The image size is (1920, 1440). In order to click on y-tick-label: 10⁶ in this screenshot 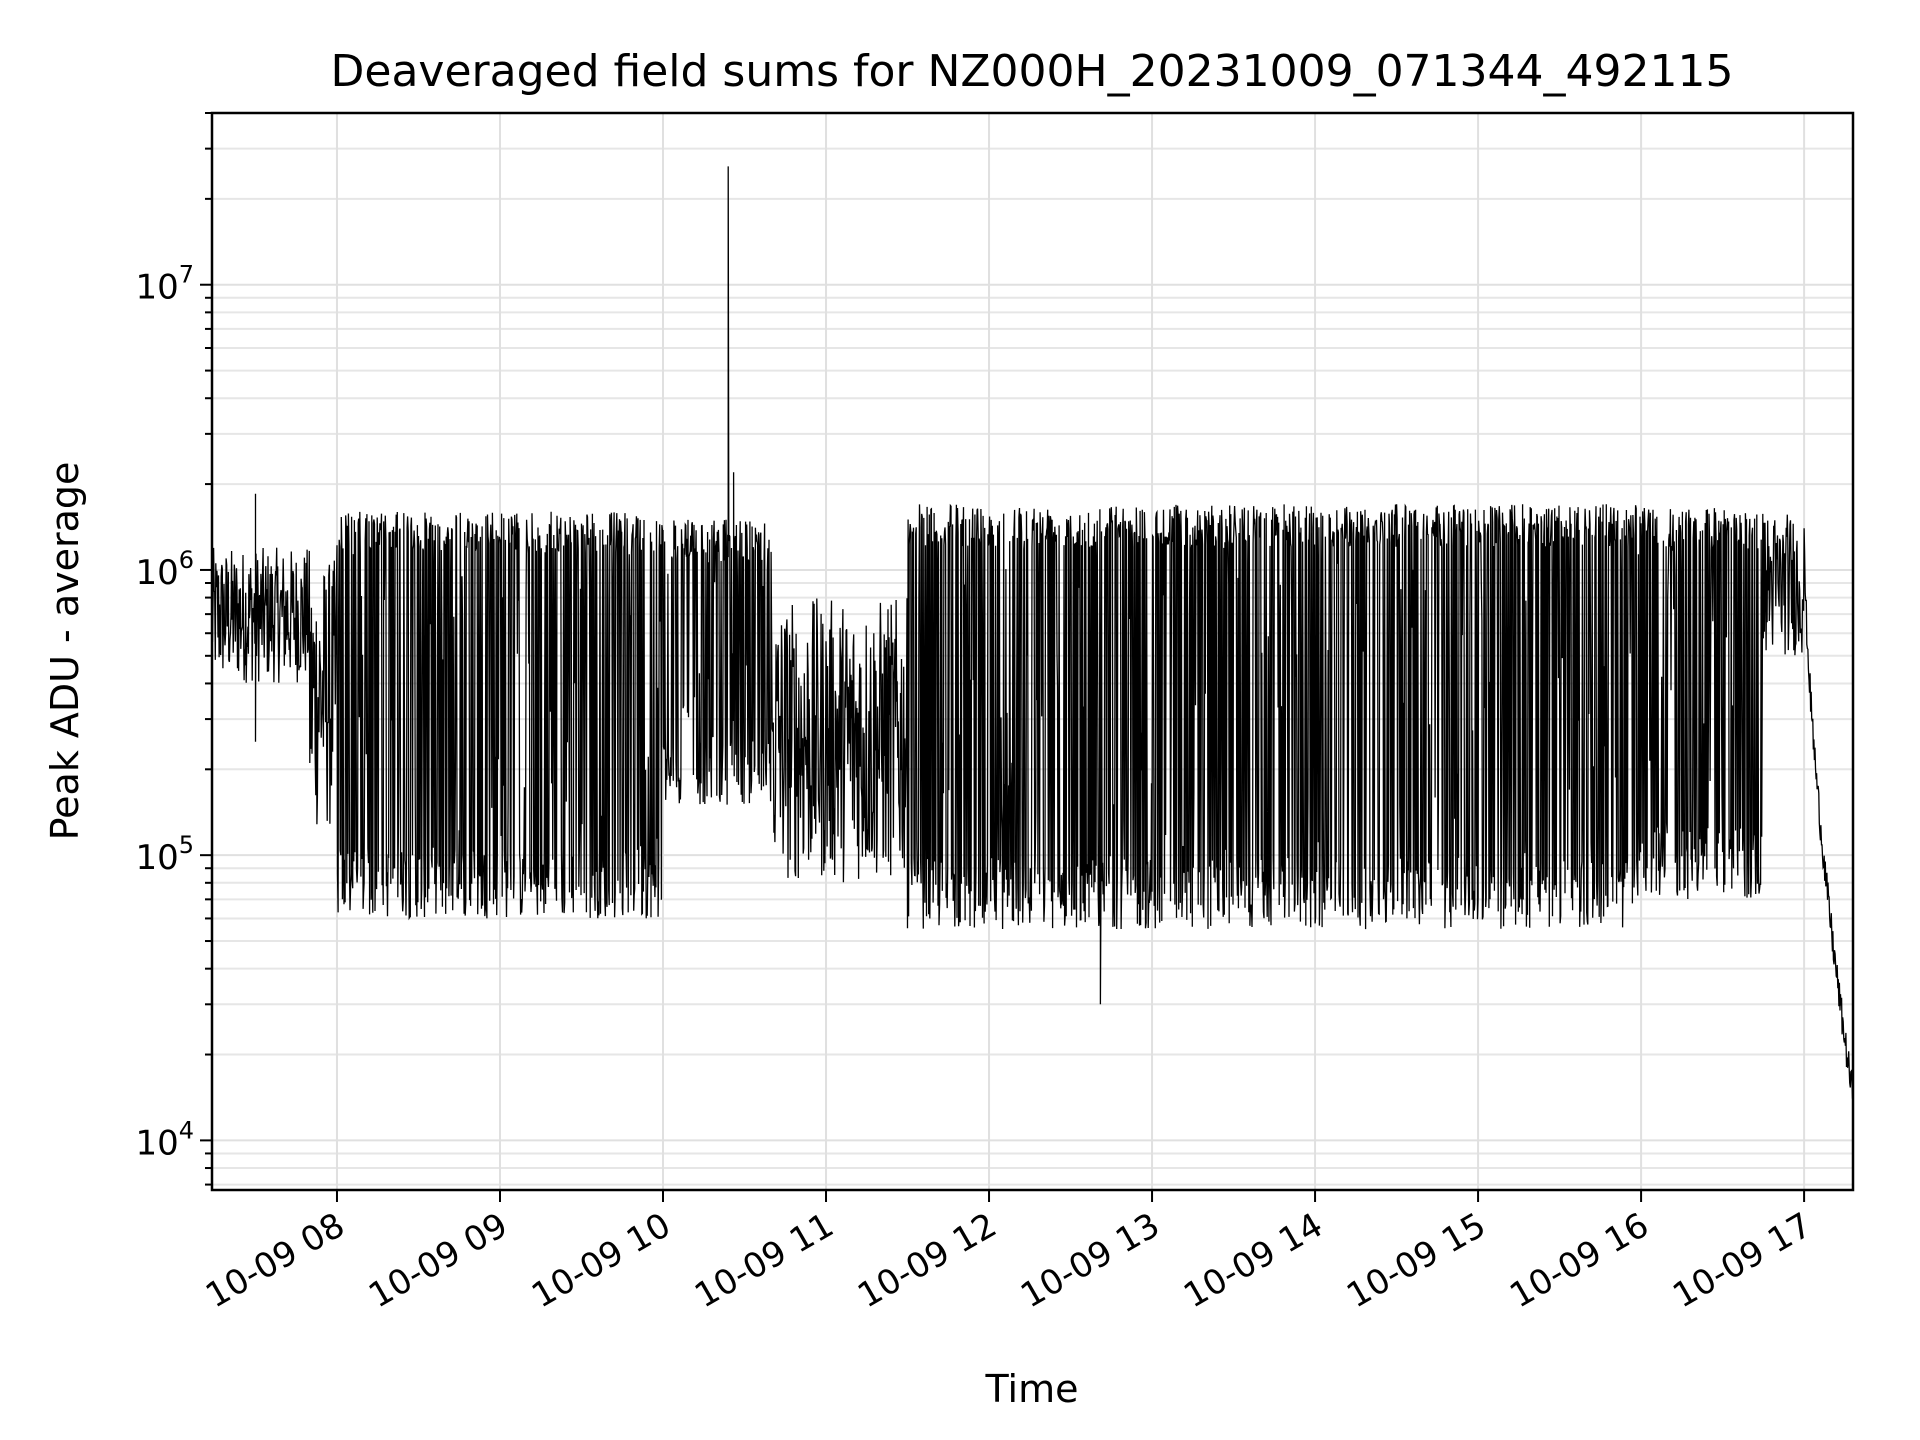, I will do `click(164, 569)`.